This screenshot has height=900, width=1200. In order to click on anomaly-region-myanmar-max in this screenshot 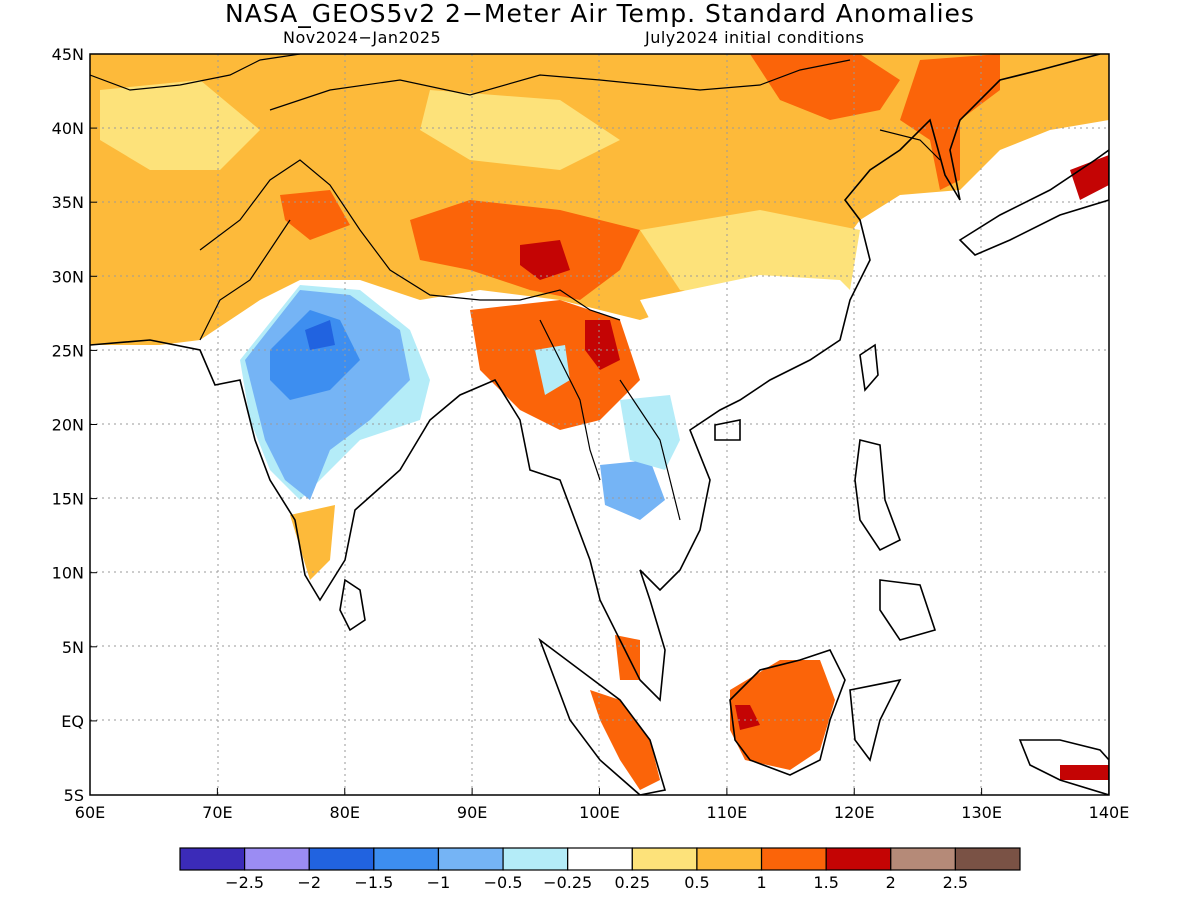, I will do `click(602, 345)`.